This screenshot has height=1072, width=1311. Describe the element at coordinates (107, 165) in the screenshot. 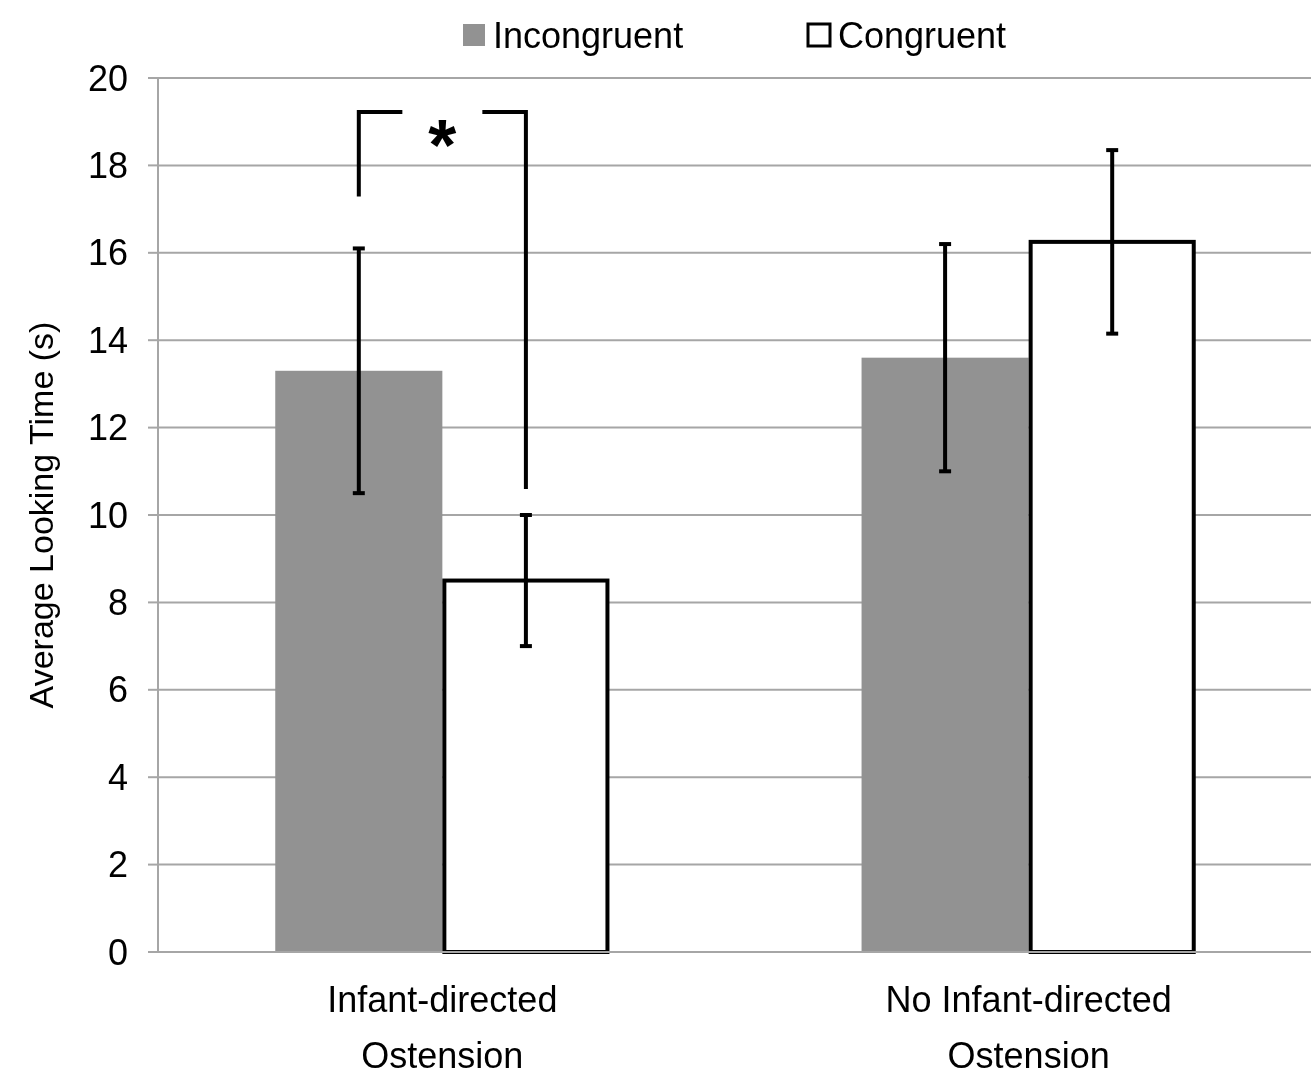

I see `y-tick-label: 18` at that location.